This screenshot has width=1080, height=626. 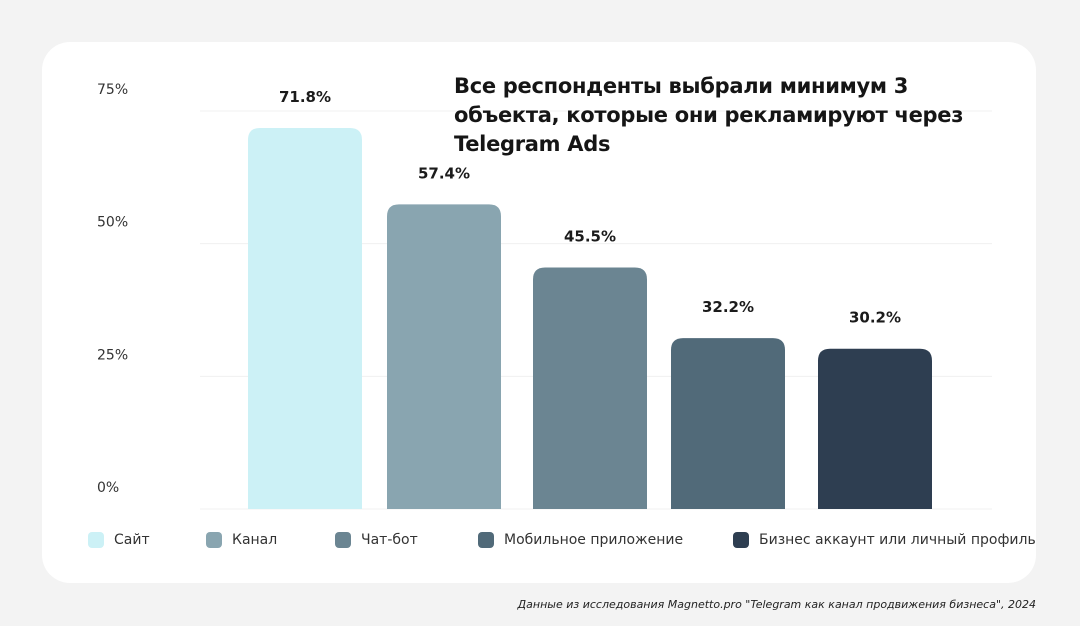 What do you see at coordinates (112, 355) in the screenshot?
I see `y-tick-label: 25%` at bounding box center [112, 355].